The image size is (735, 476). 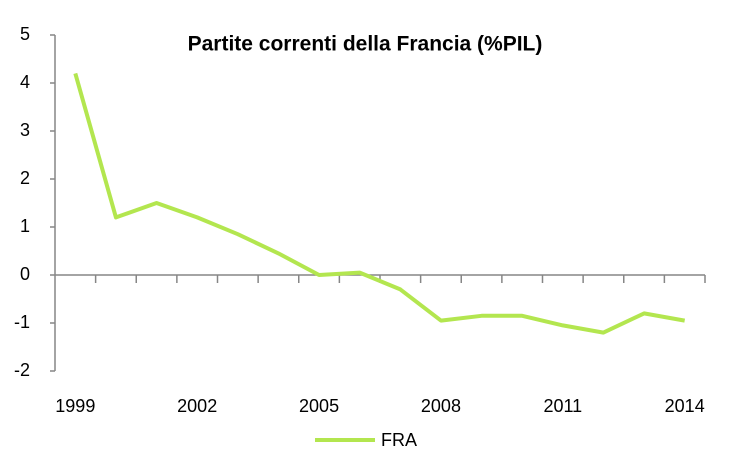 I want to click on x-tick-label: 2011, so click(x=562, y=406).